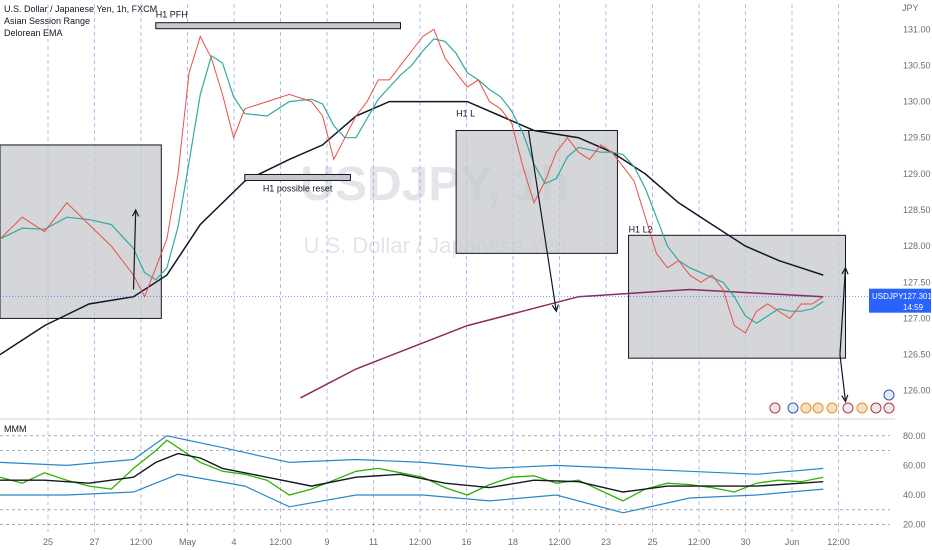 The width and height of the screenshot is (932, 550). I want to click on y-tick-label: 128.50, so click(917, 210).